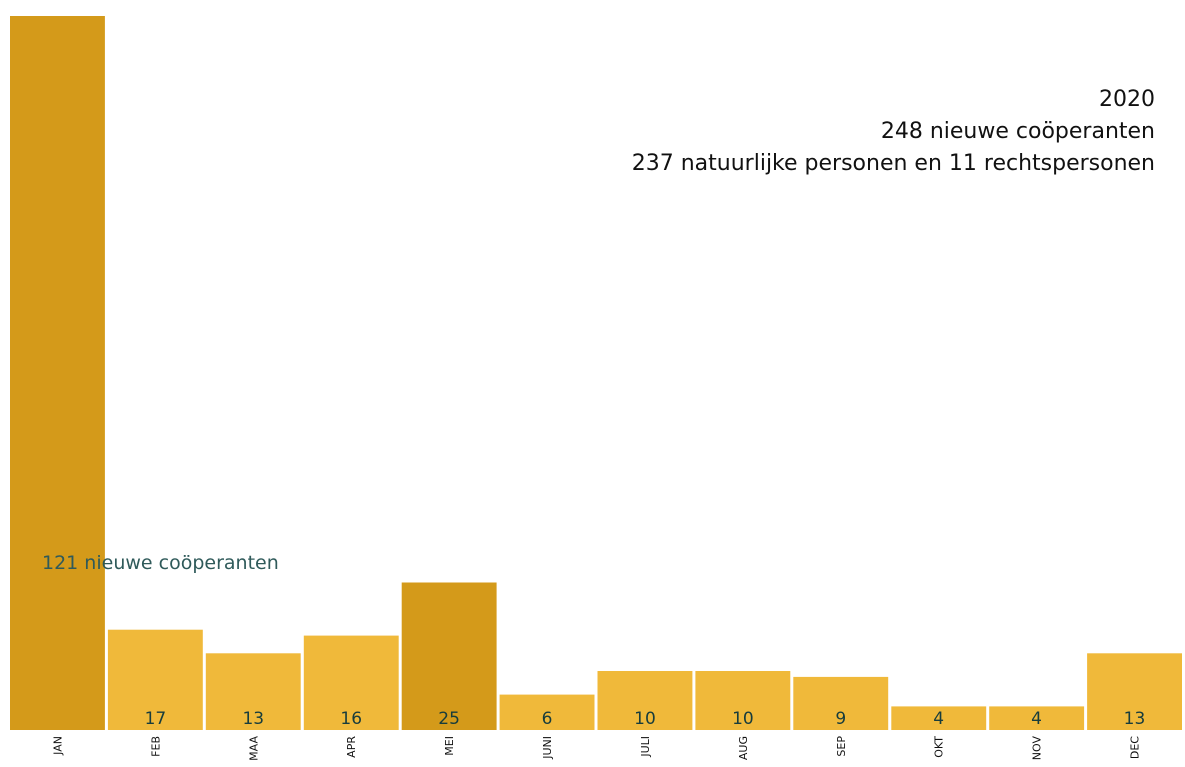 This screenshot has width=1185, height=767. I want to click on tick-label-juni: JUNI, so click(547, 748).